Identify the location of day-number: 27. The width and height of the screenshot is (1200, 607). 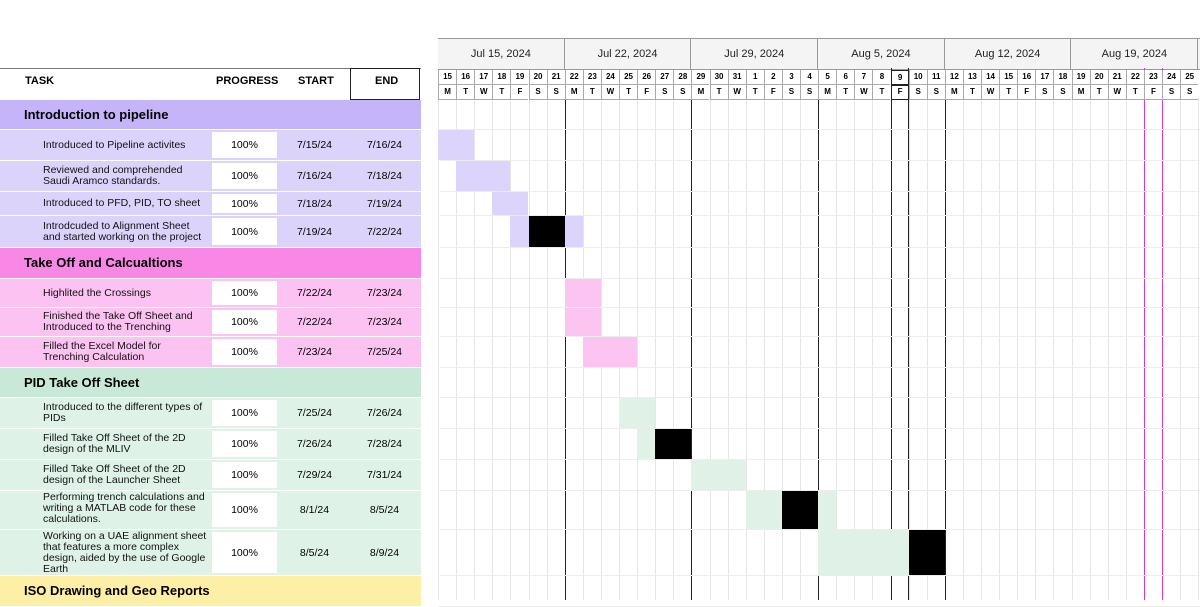
(664, 77).